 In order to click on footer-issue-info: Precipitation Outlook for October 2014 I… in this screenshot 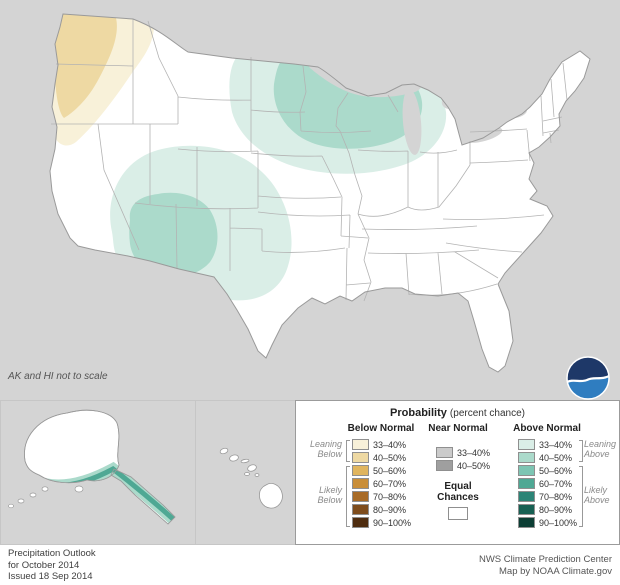, I will do `click(52, 565)`.